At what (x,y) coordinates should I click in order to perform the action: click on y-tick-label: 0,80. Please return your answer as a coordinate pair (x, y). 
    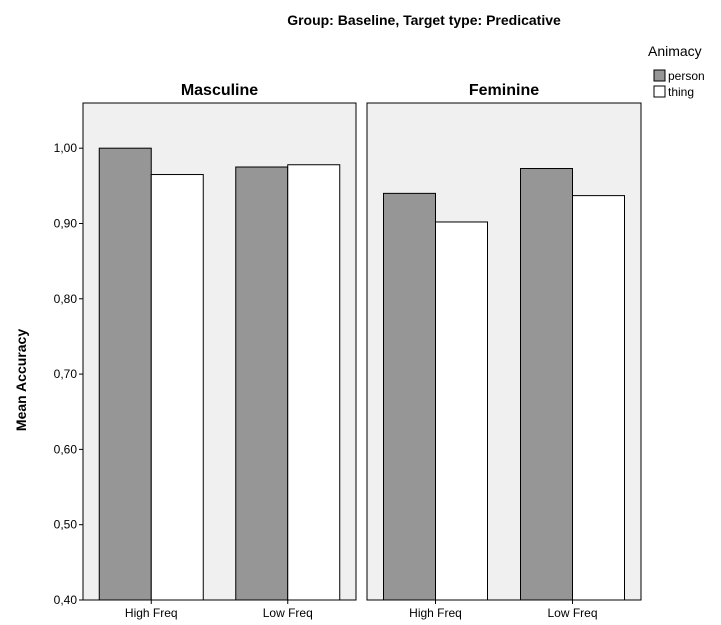
    Looking at the image, I should click on (66, 299).